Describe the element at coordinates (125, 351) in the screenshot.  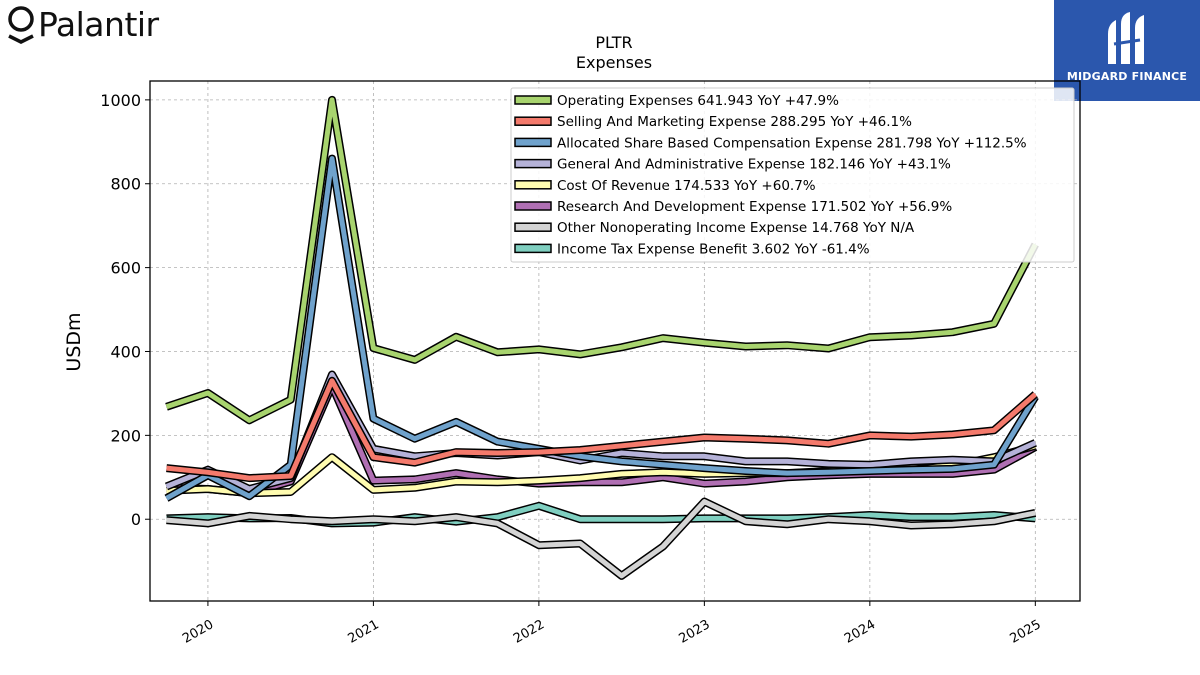
I see `y-tick-label: 400` at that location.